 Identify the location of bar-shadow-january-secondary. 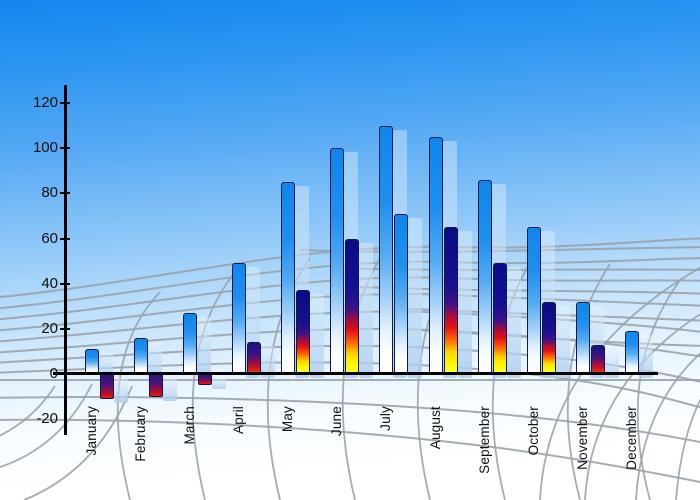
(121, 390).